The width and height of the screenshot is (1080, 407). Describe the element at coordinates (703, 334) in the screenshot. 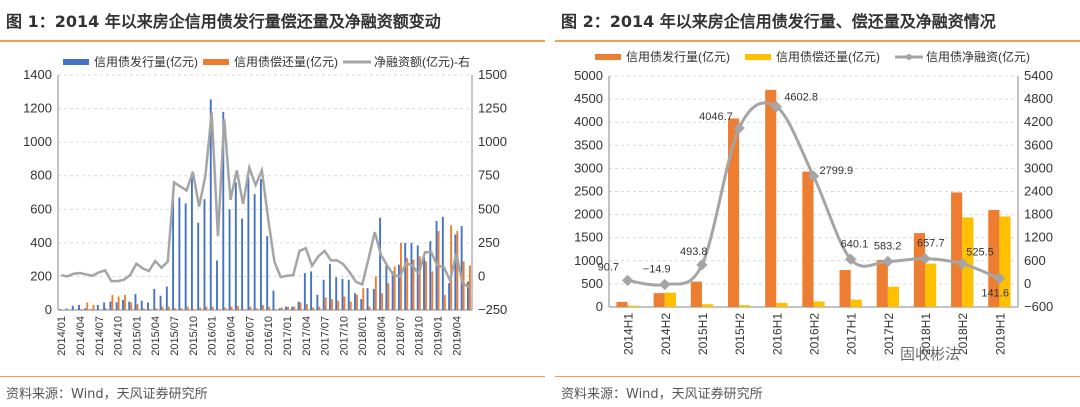

I see `x-tick-label: 2015H1` at that location.